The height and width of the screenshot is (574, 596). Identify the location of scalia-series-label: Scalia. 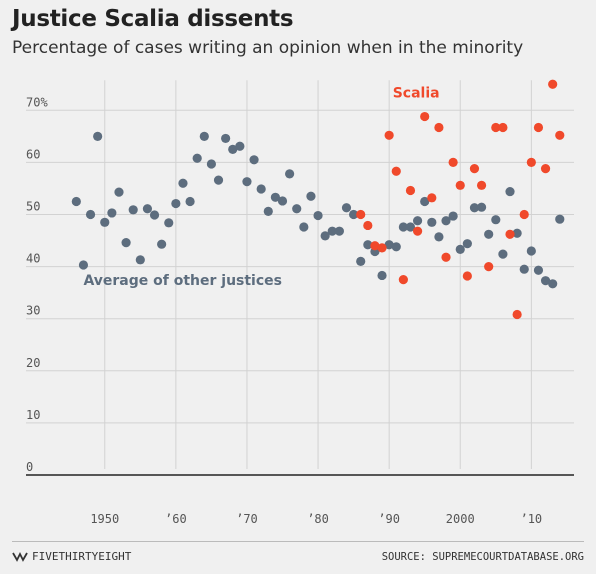
(416, 93).